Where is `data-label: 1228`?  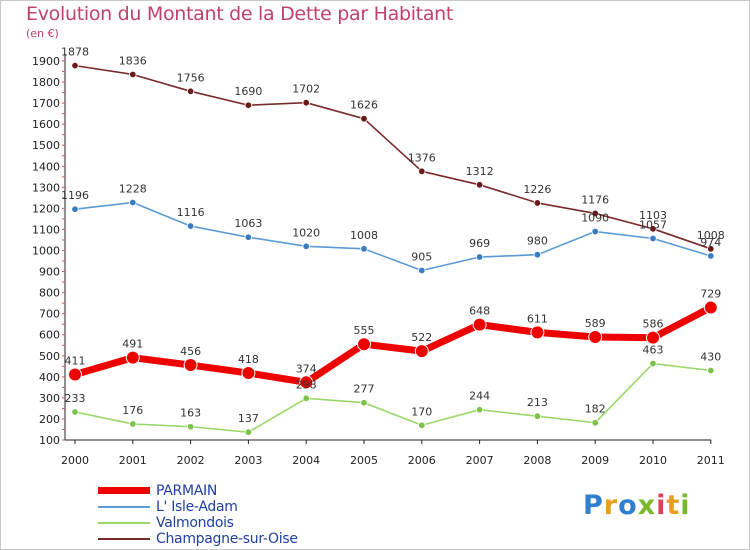
data-label: 1228 is located at coordinates (133, 188).